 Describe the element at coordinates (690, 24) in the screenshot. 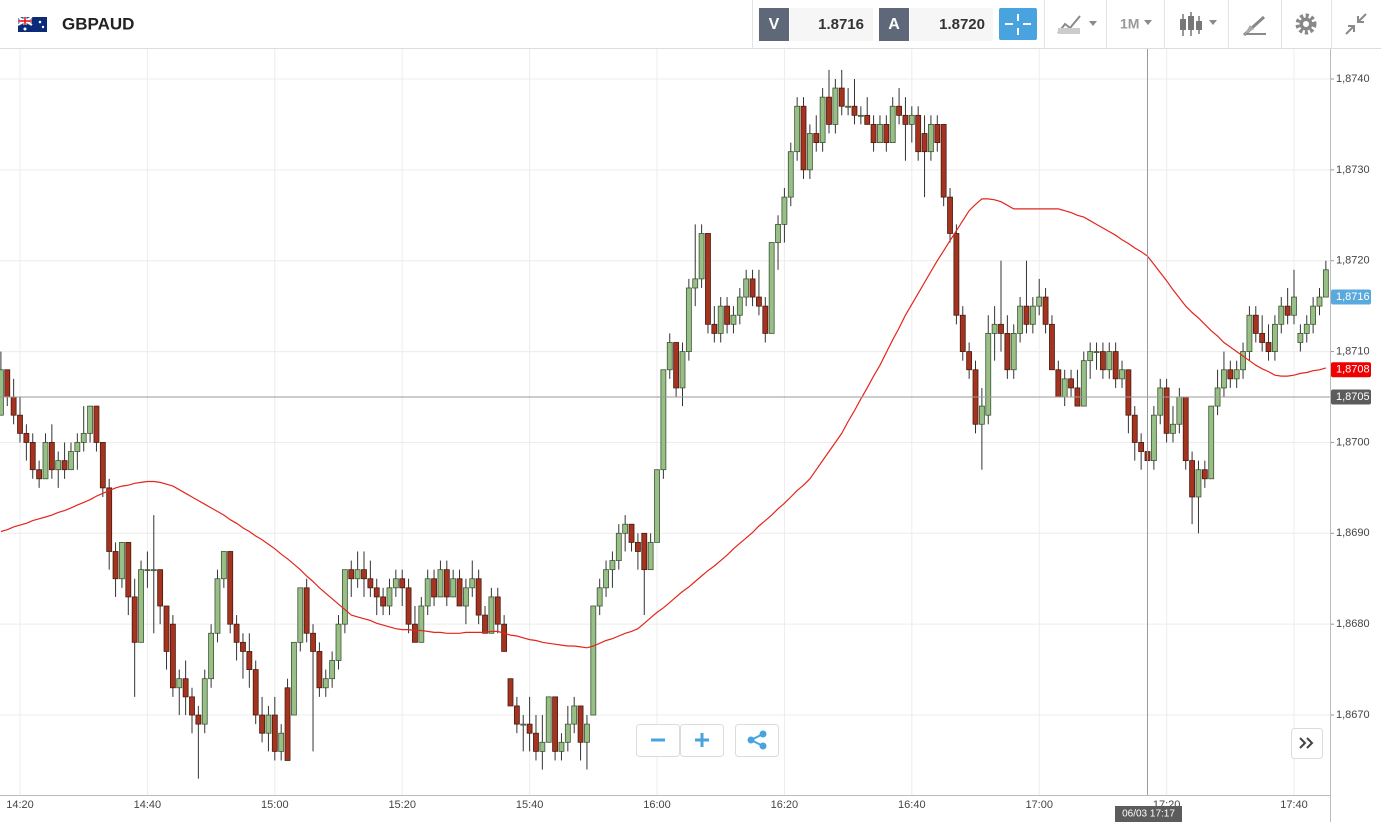

I see `header-bar` at that location.